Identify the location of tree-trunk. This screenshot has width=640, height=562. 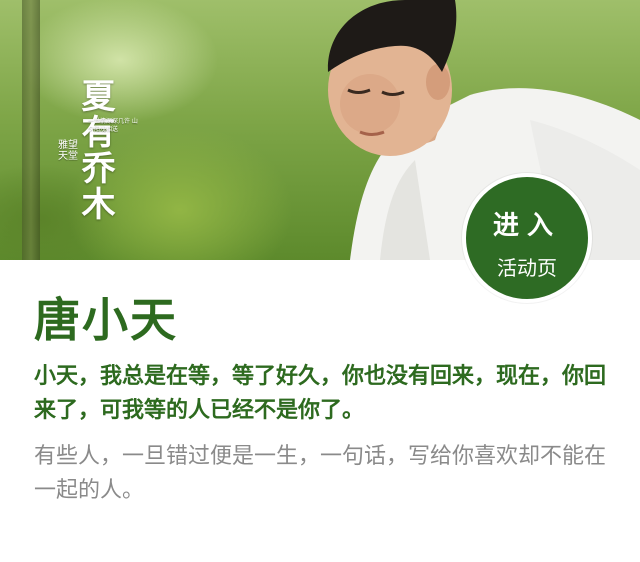
(31, 130).